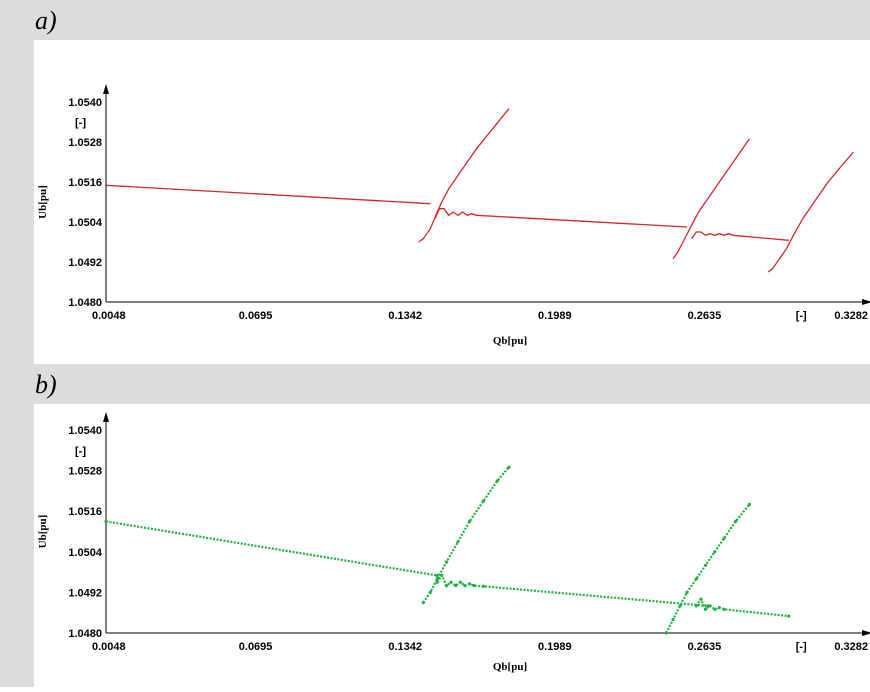 Image resolution: width=870 pixels, height=692 pixels. I want to click on chart-a-x-tick-label: 0.3282, so click(851, 316).